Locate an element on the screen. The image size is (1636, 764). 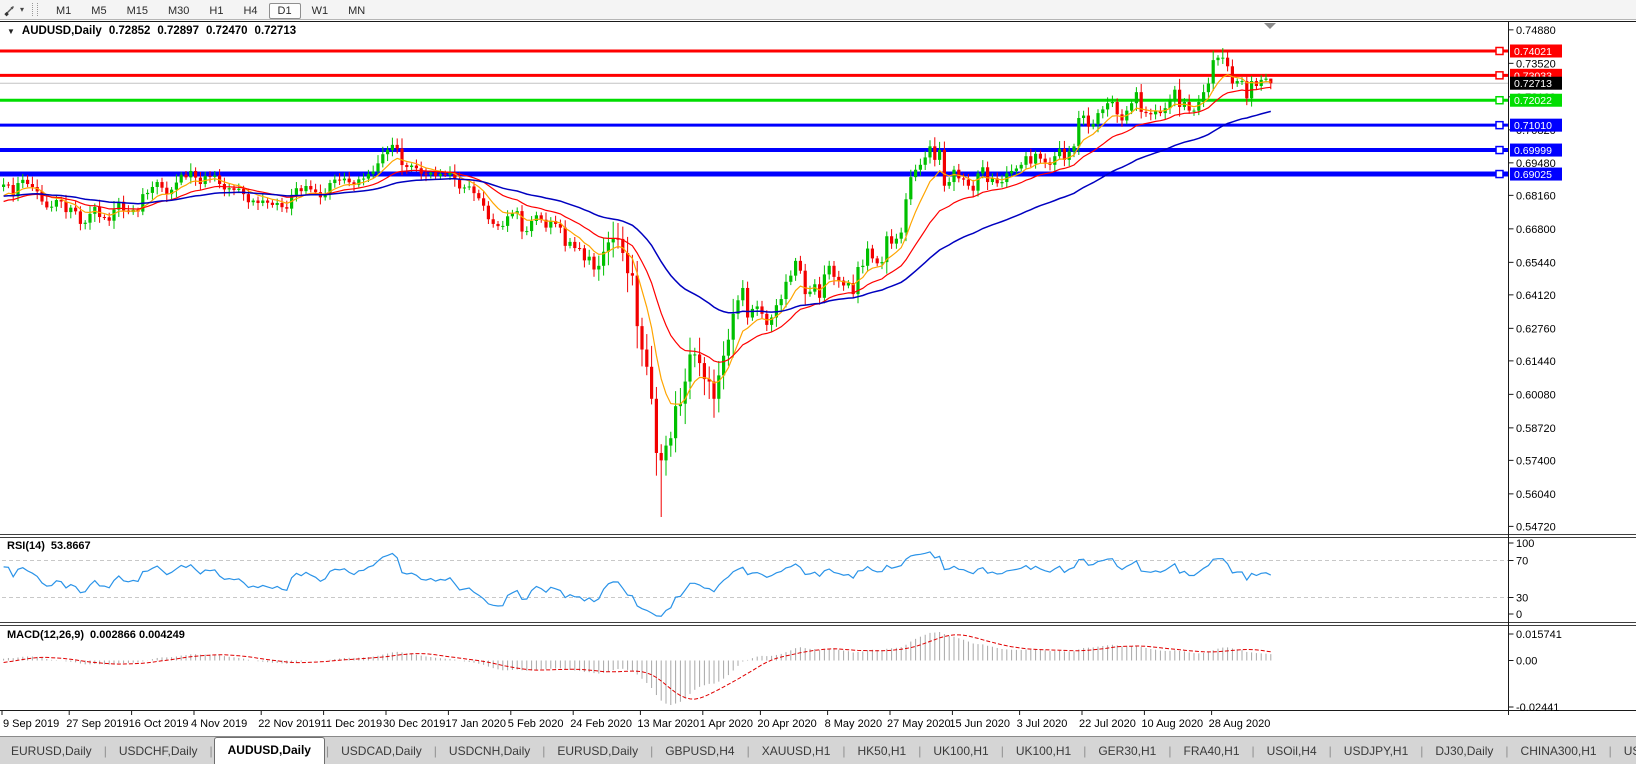
svg-text: 0.54720 is located at coordinates (1536, 527).